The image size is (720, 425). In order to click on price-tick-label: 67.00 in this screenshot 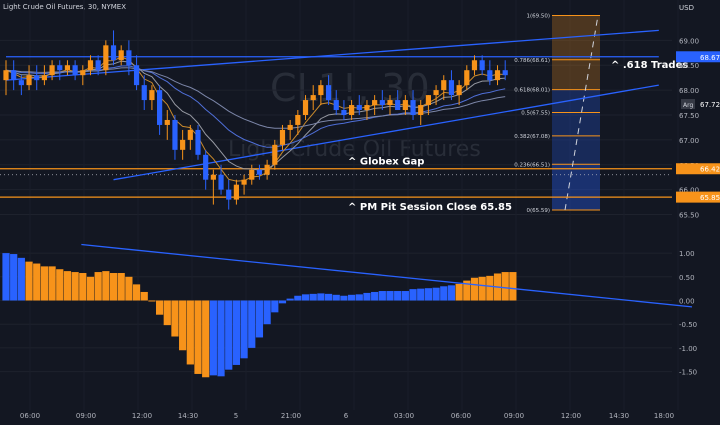, I will do `click(689, 141)`.